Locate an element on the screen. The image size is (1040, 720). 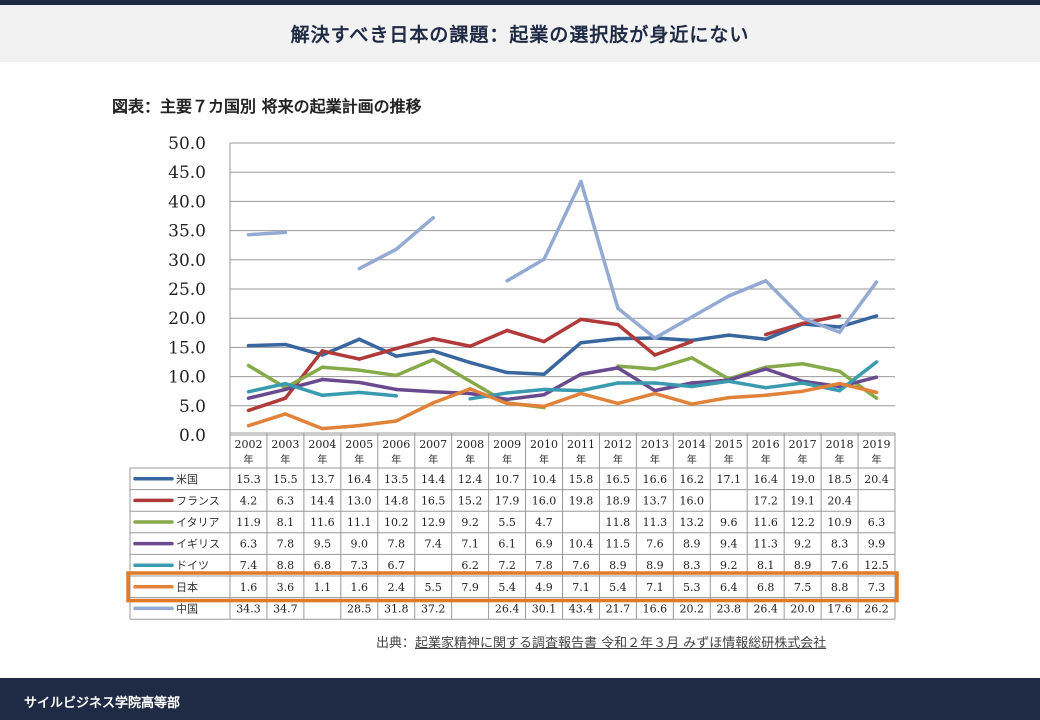
data-label: 4.2 is located at coordinates (249, 500).